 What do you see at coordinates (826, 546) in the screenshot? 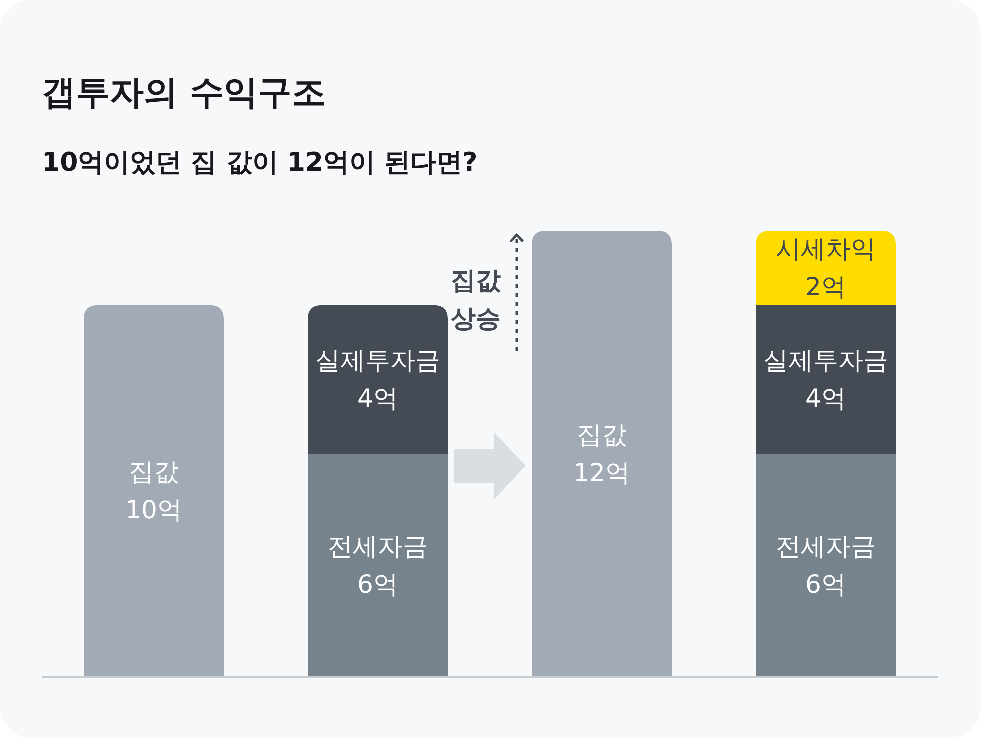
I see `text: 전세자금` at bounding box center [826, 546].